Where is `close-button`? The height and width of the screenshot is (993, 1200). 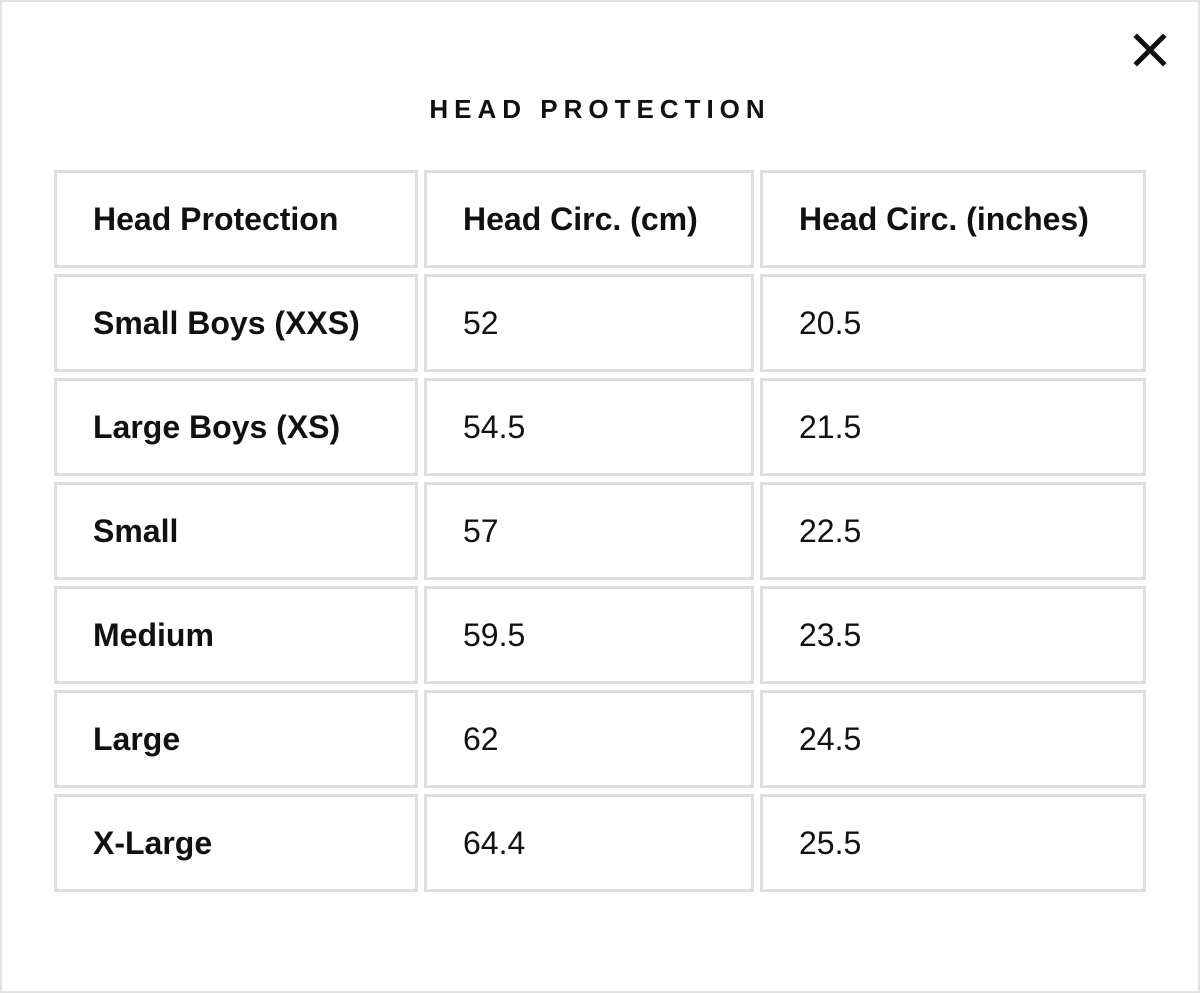
close-button is located at coordinates (1150, 50).